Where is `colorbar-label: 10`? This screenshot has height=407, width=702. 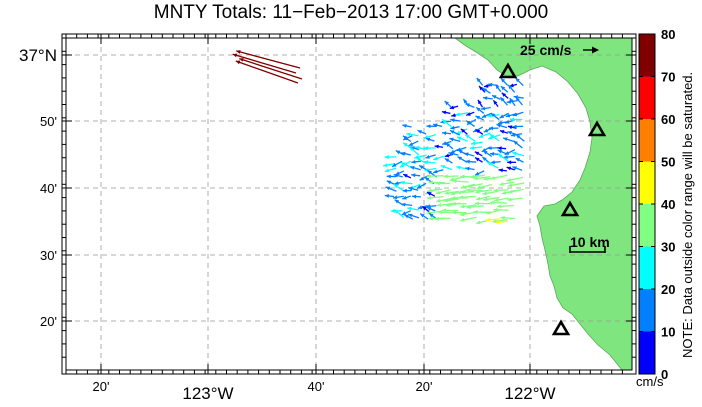
colorbar-label: 10 is located at coordinates (668, 332).